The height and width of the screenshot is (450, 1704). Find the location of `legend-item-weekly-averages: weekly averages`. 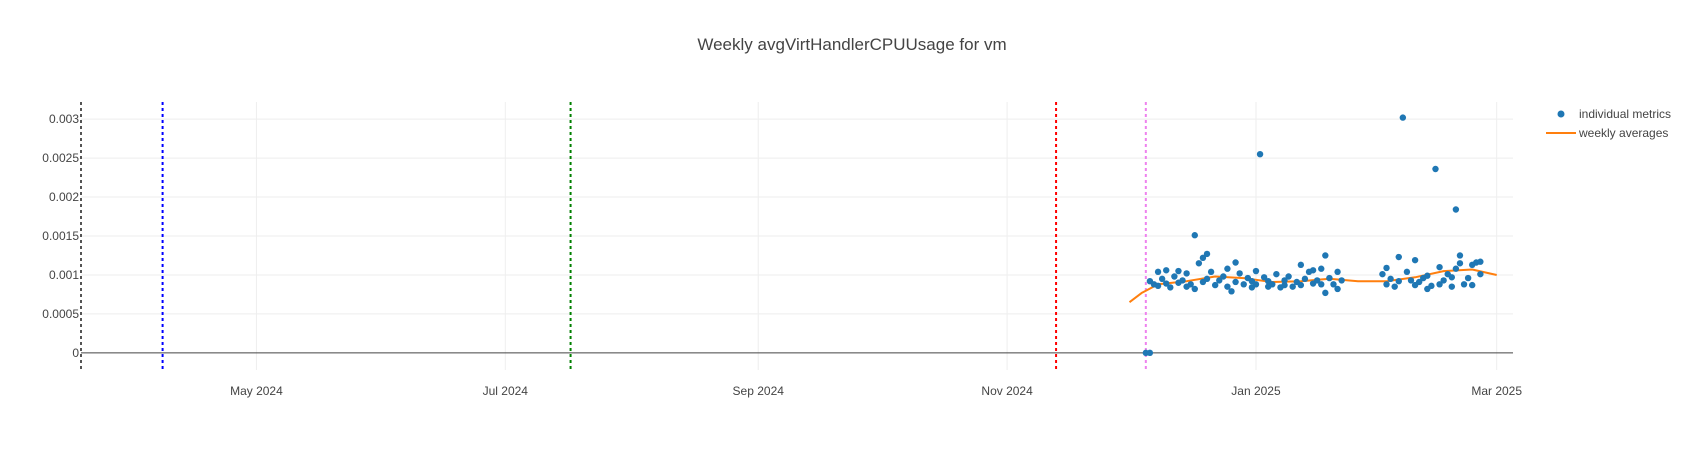

legend-item-weekly-averages: weekly averages is located at coordinates (1607, 133).